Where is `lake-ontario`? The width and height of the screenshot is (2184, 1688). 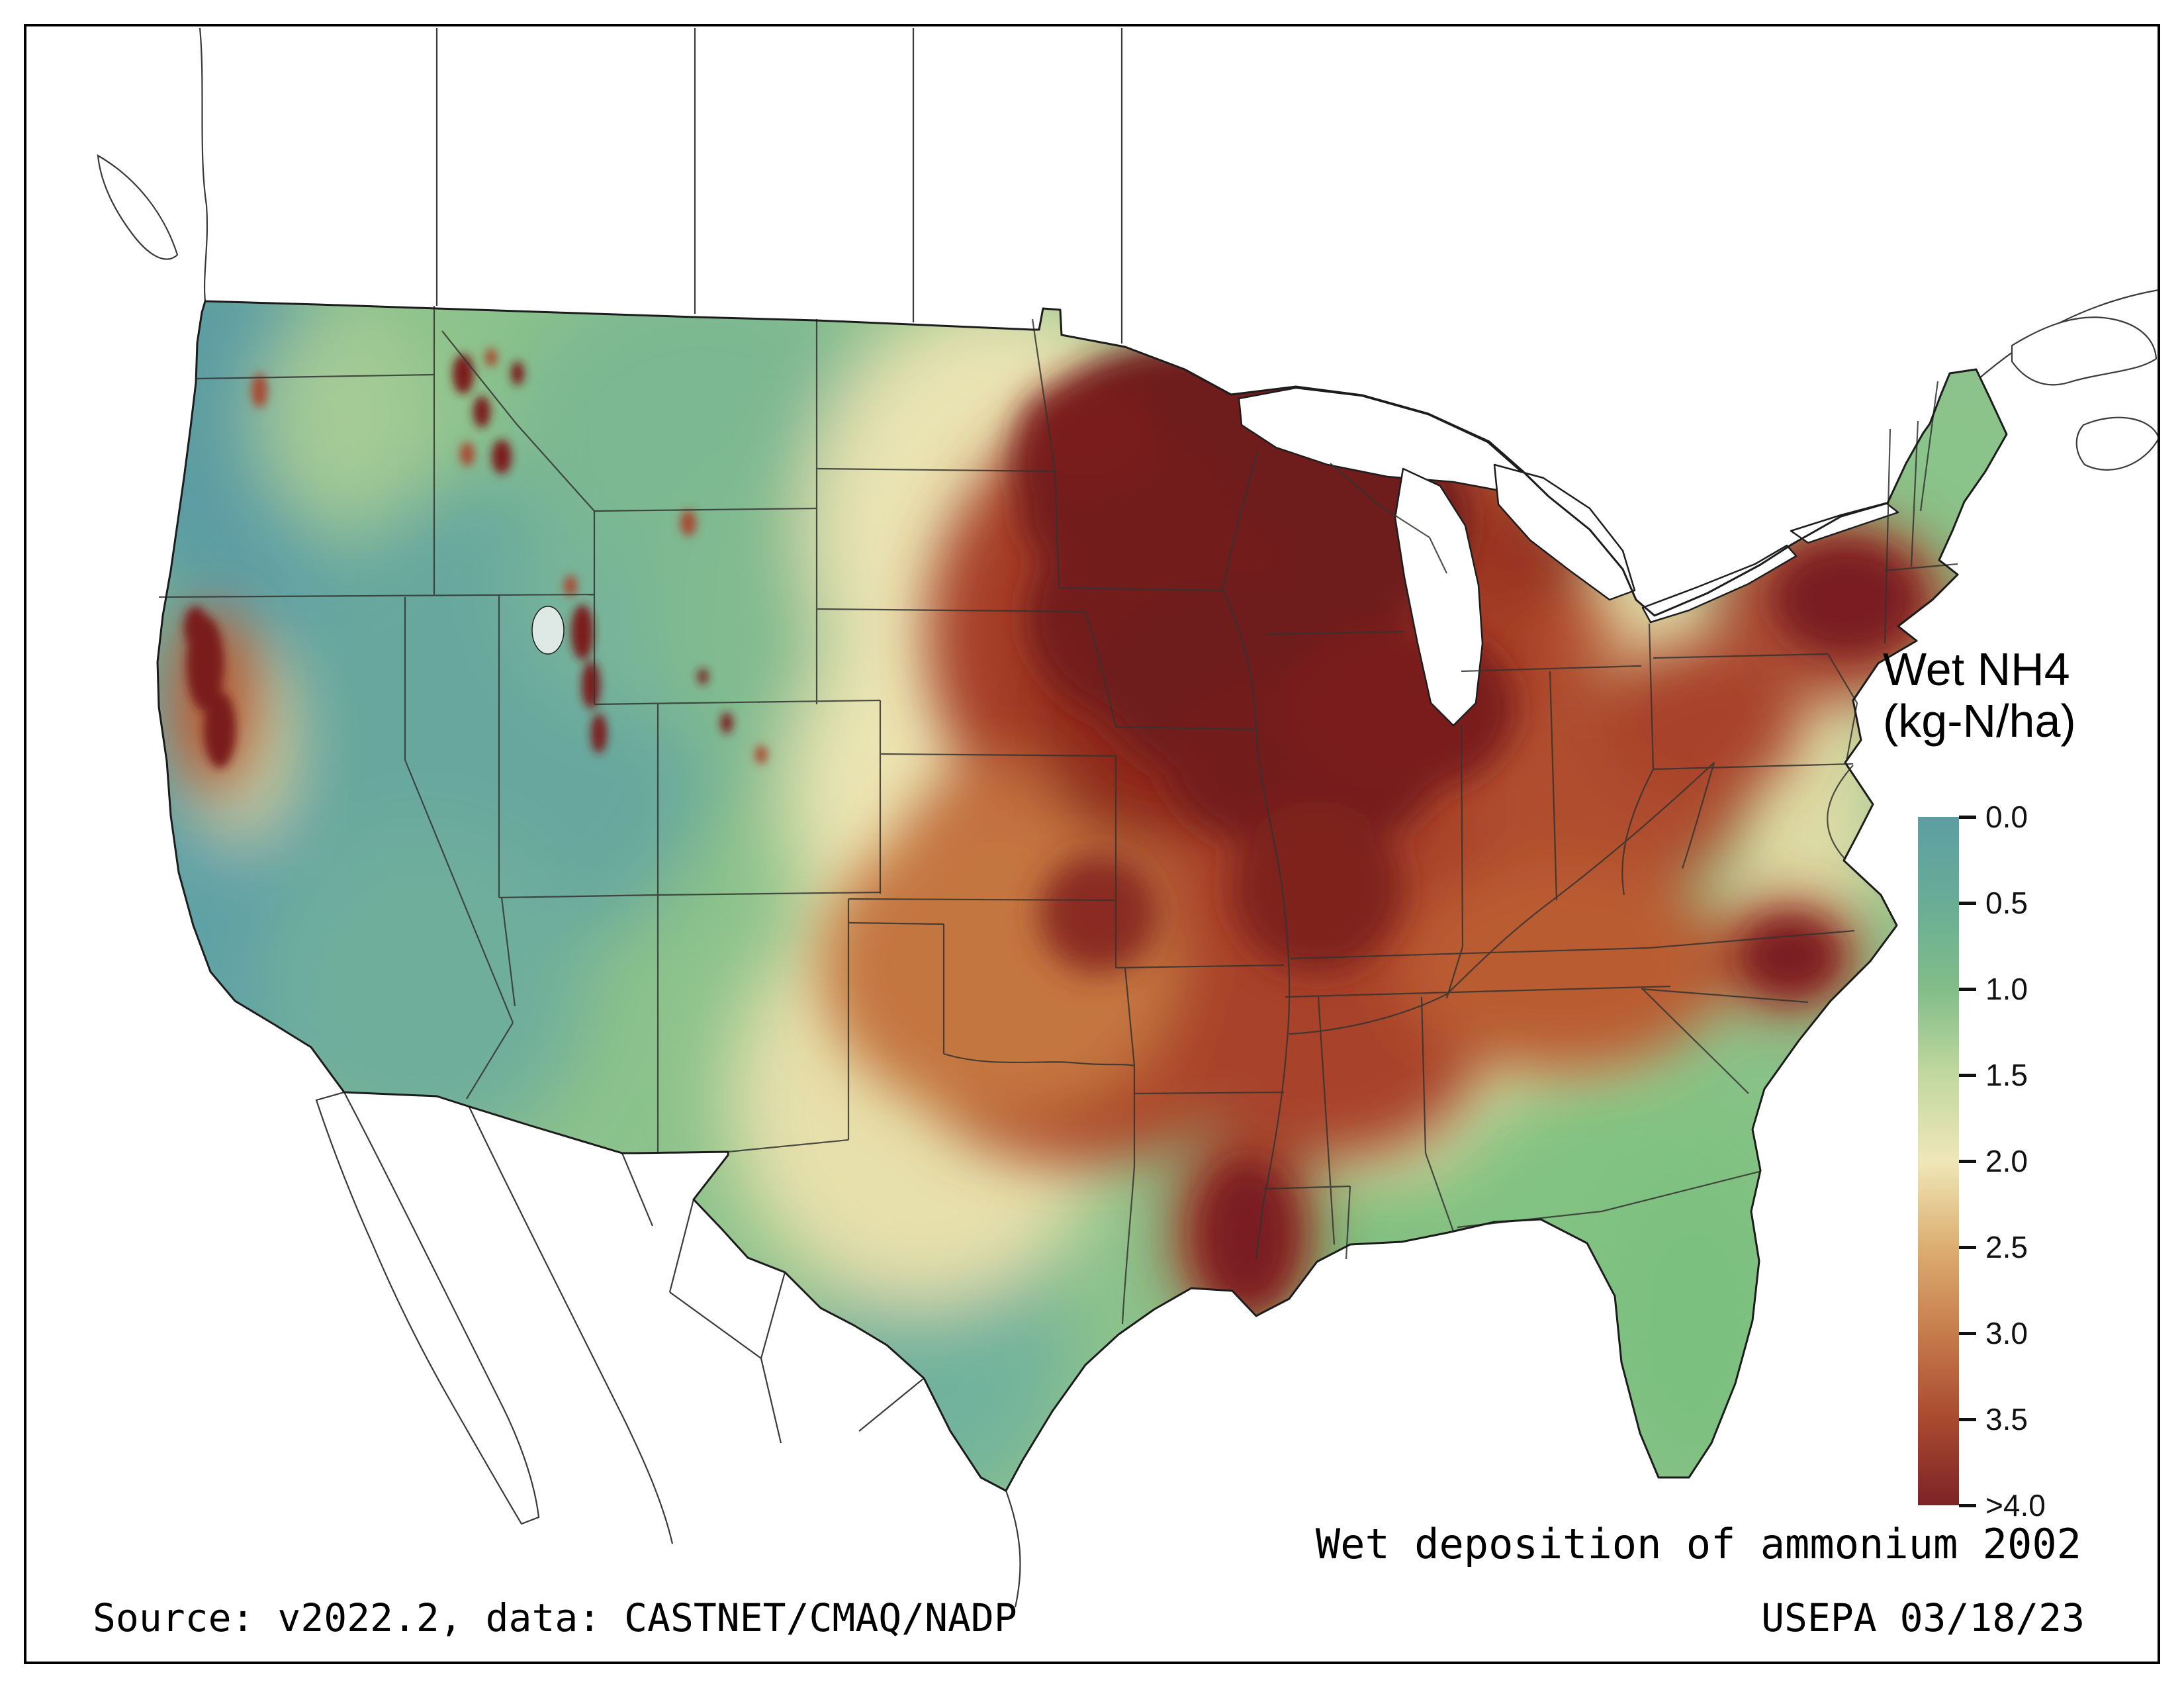
lake-ontario is located at coordinates (1844, 523).